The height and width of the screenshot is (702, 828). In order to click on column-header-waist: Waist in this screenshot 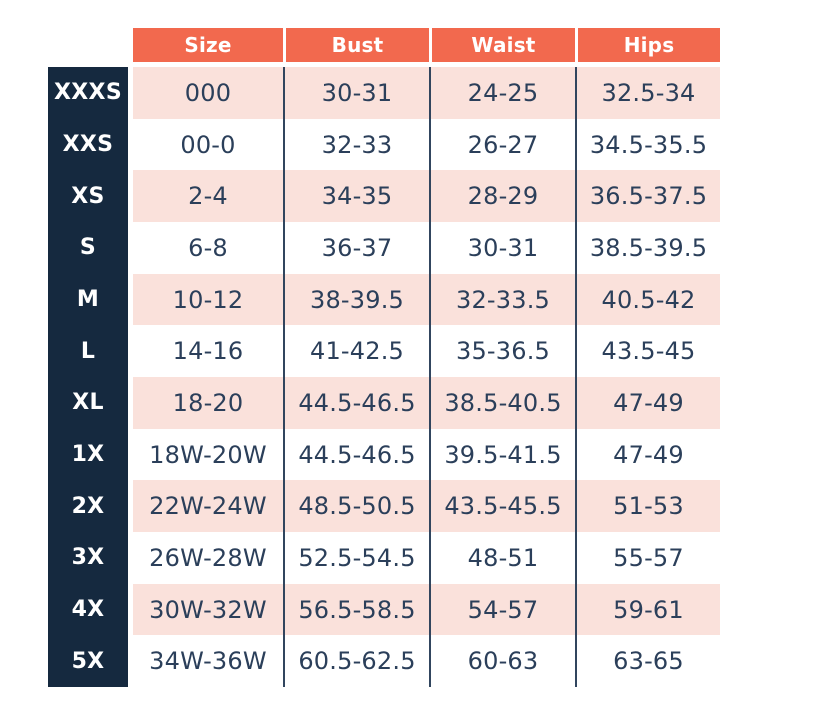, I will do `click(502, 45)`.